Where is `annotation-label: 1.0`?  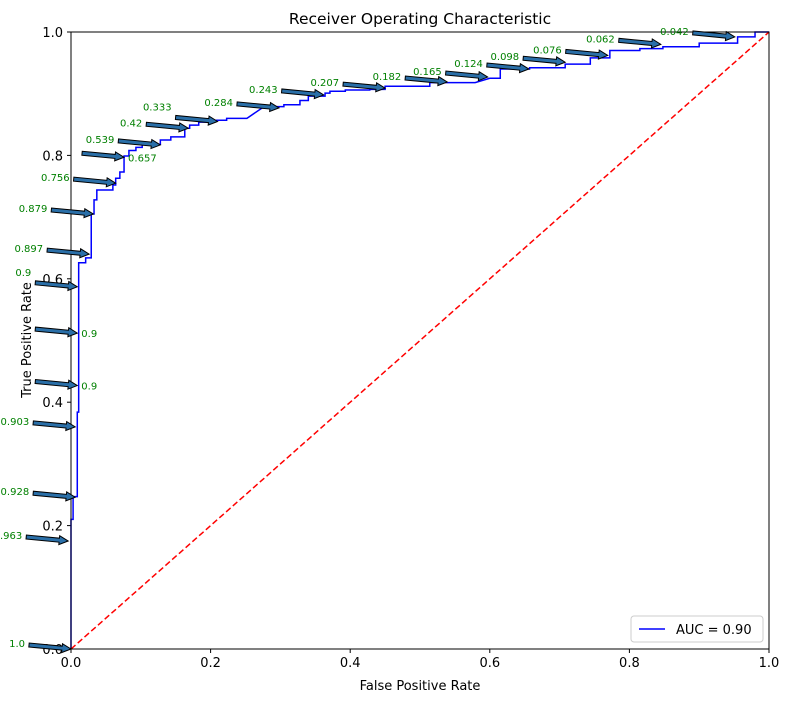 annotation-label: 1.0 is located at coordinates (17, 644).